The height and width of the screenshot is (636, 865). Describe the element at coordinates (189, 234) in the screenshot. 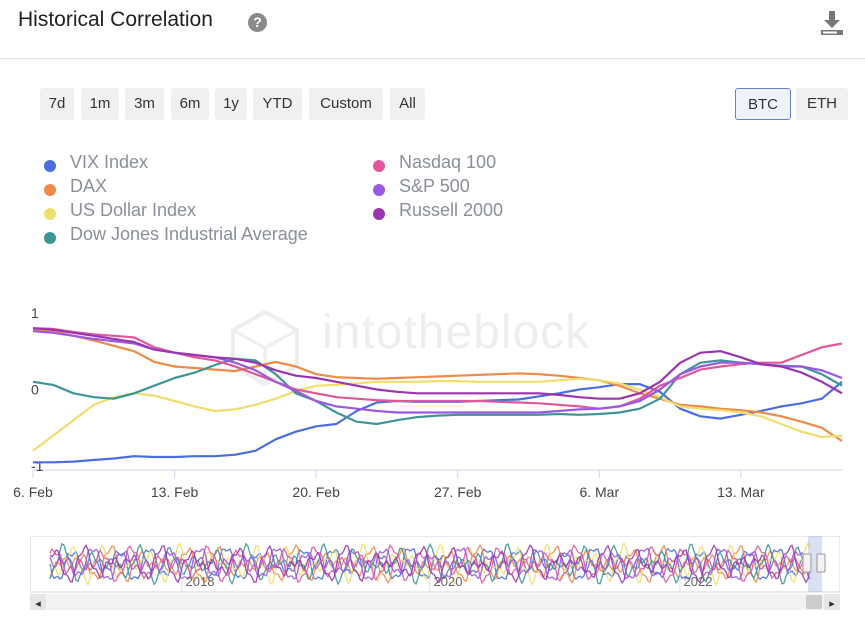

I see `legend-label: Dow Jones Industrial Average` at that location.